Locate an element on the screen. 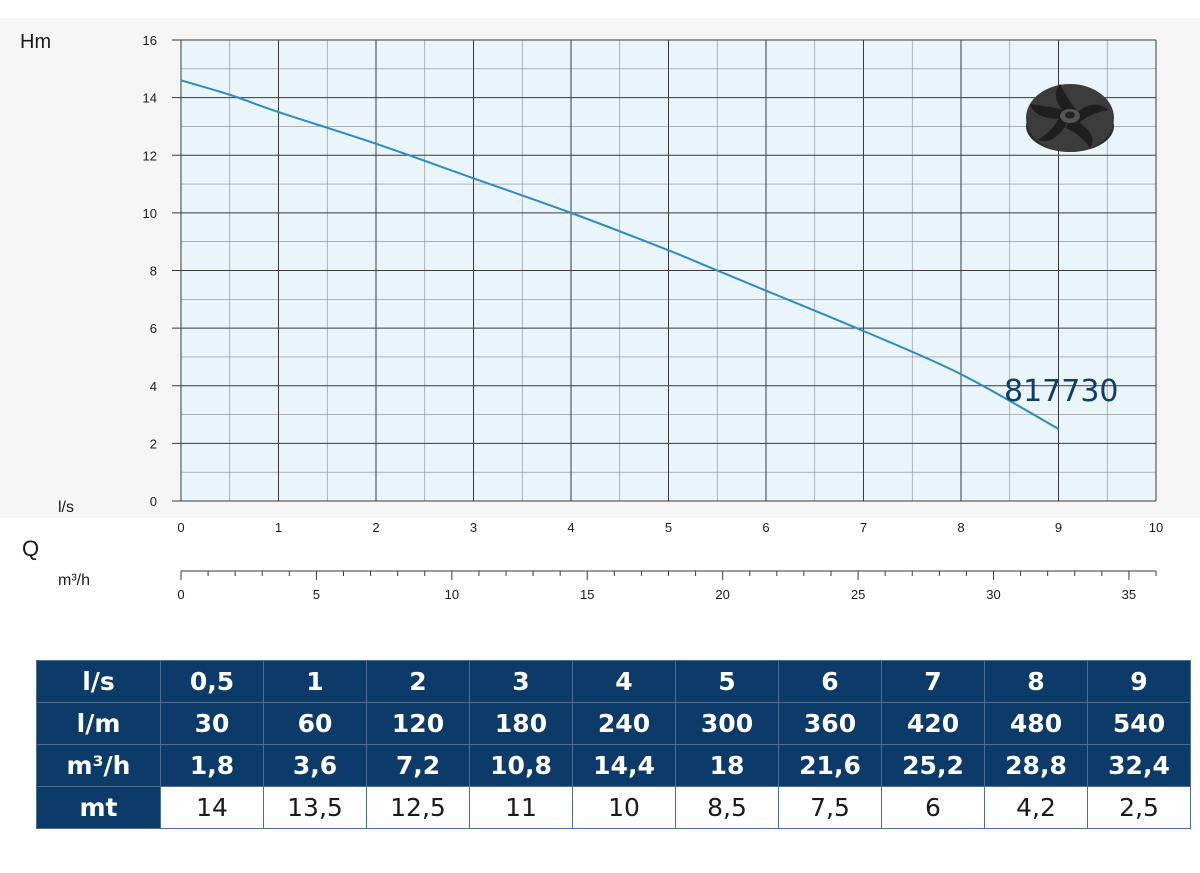 The height and width of the screenshot is (873, 1200). table-cell: 14 is located at coordinates (212, 807).